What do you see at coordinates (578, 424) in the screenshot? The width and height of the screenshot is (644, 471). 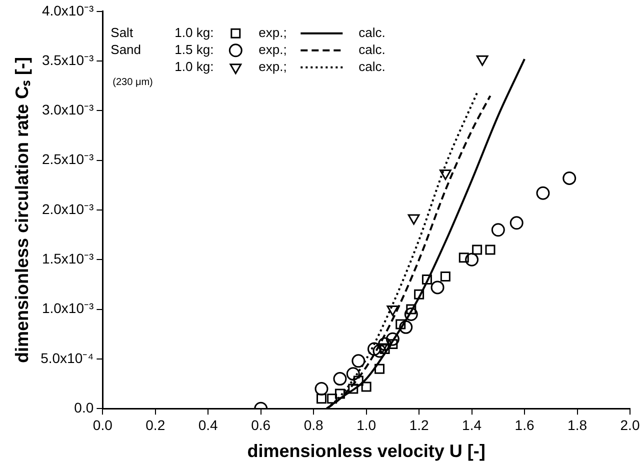 I see `x-tick-label: 1.8` at bounding box center [578, 424].